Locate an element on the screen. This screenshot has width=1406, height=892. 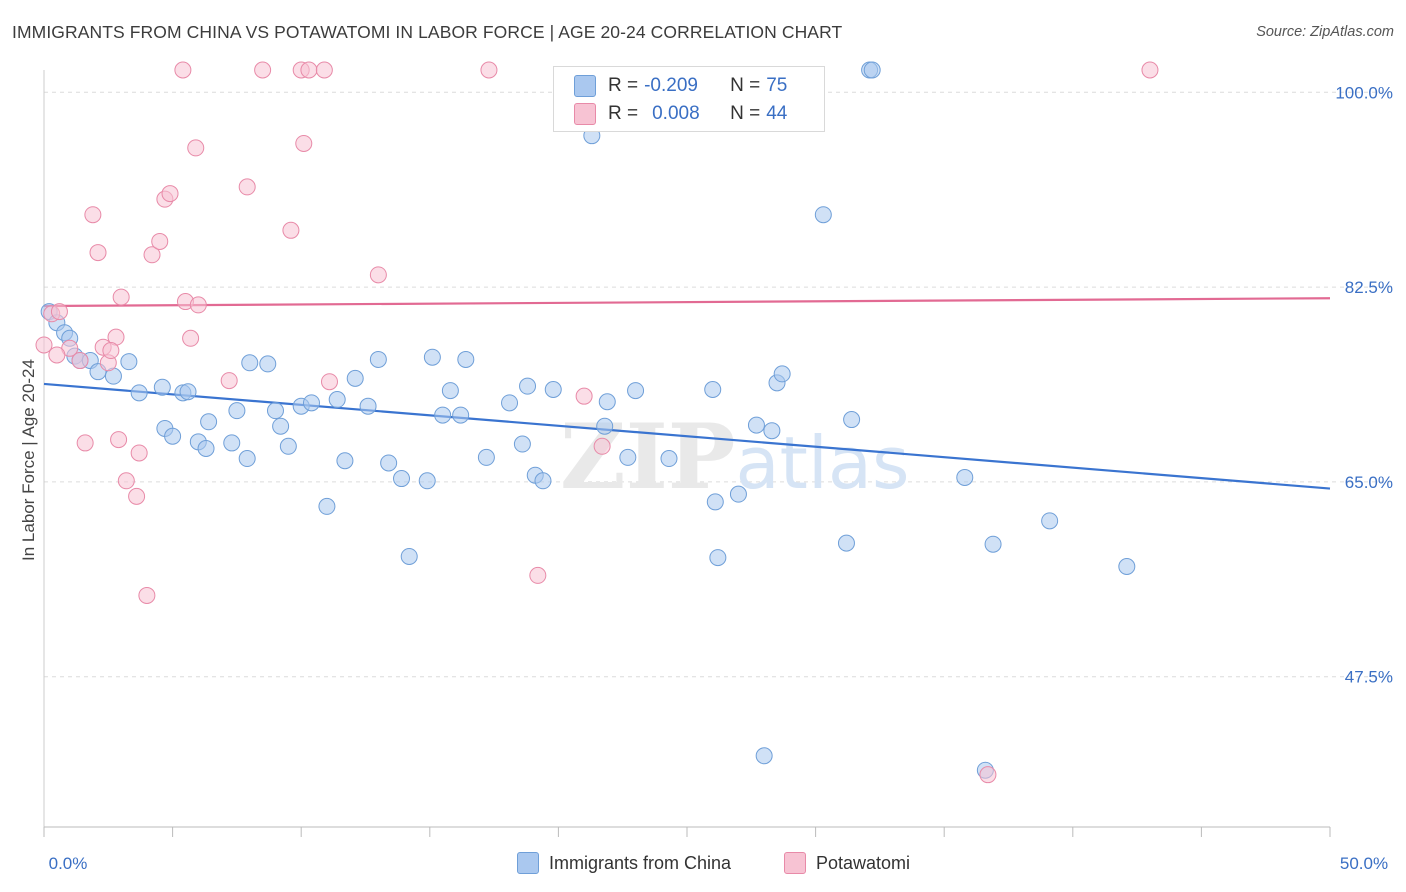
legend-swatch-china is located at coordinates (585, 86).